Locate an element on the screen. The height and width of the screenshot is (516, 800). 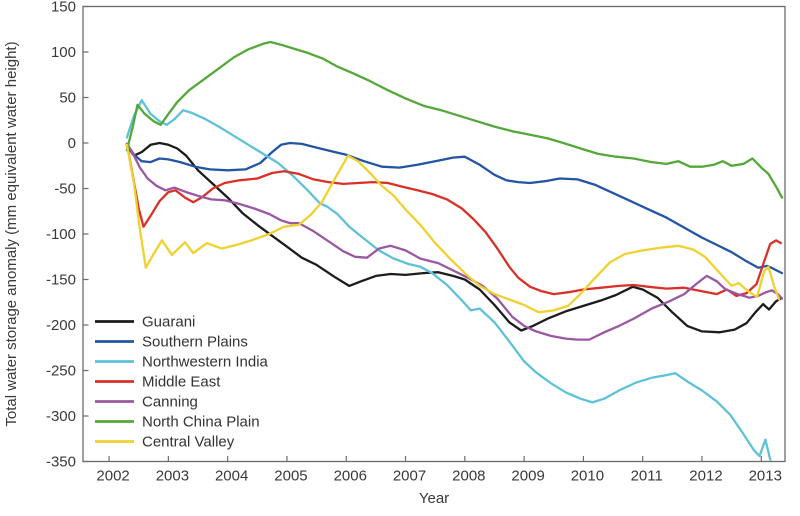
legend-label: Canning is located at coordinates (170, 402).